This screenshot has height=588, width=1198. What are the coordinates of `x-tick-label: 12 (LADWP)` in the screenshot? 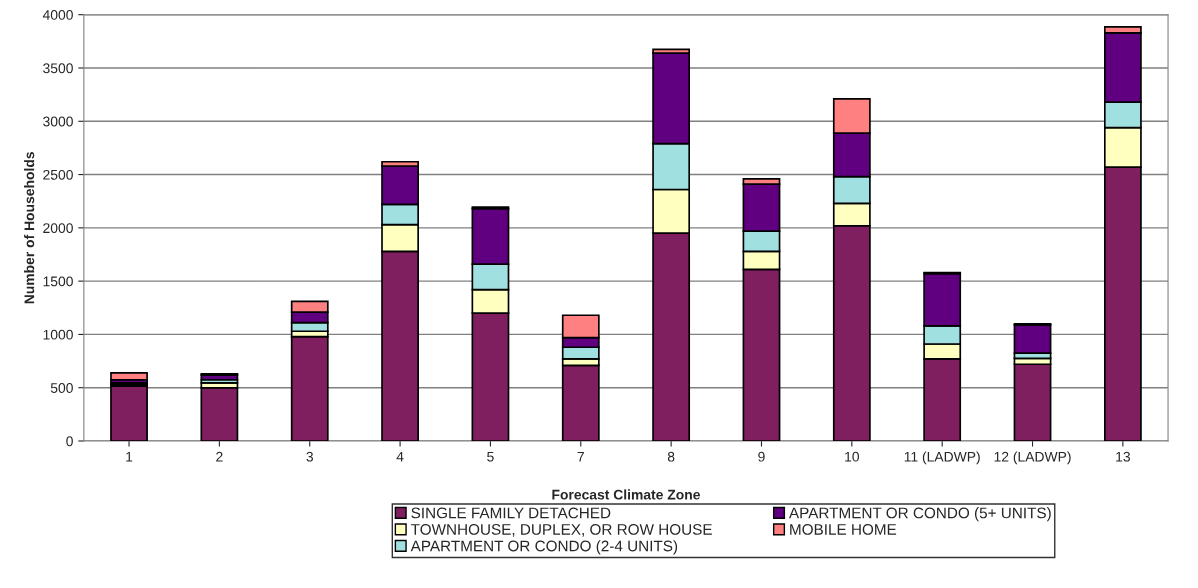 It's located at (1032, 458).